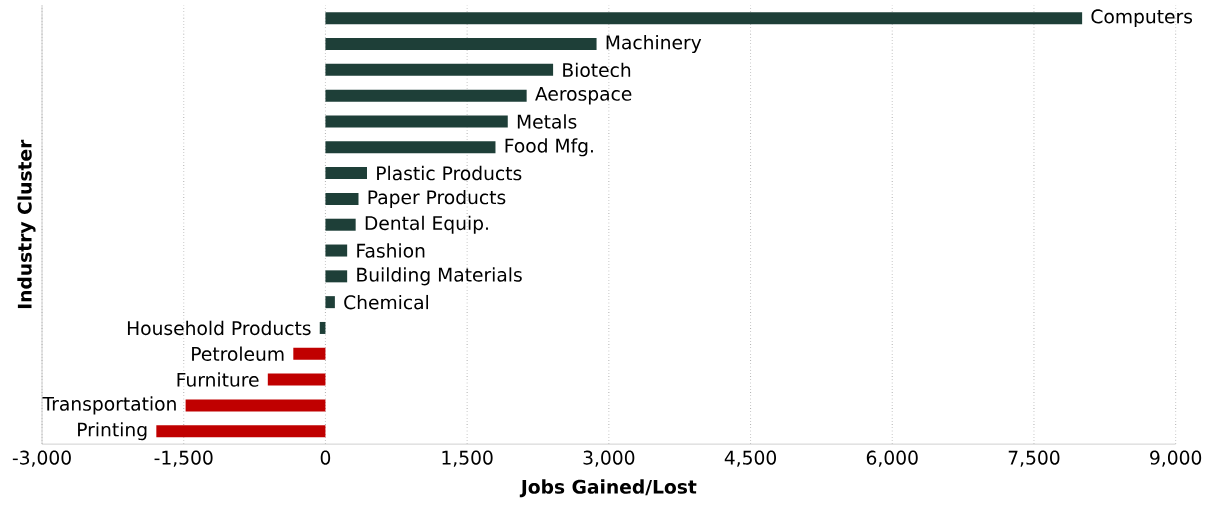 This screenshot has height=527, width=1223. What do you see at coordinates (238, 354) in the screenshot?
I see `y-tick-label: Petroleum` at bounding box center [238, 354].